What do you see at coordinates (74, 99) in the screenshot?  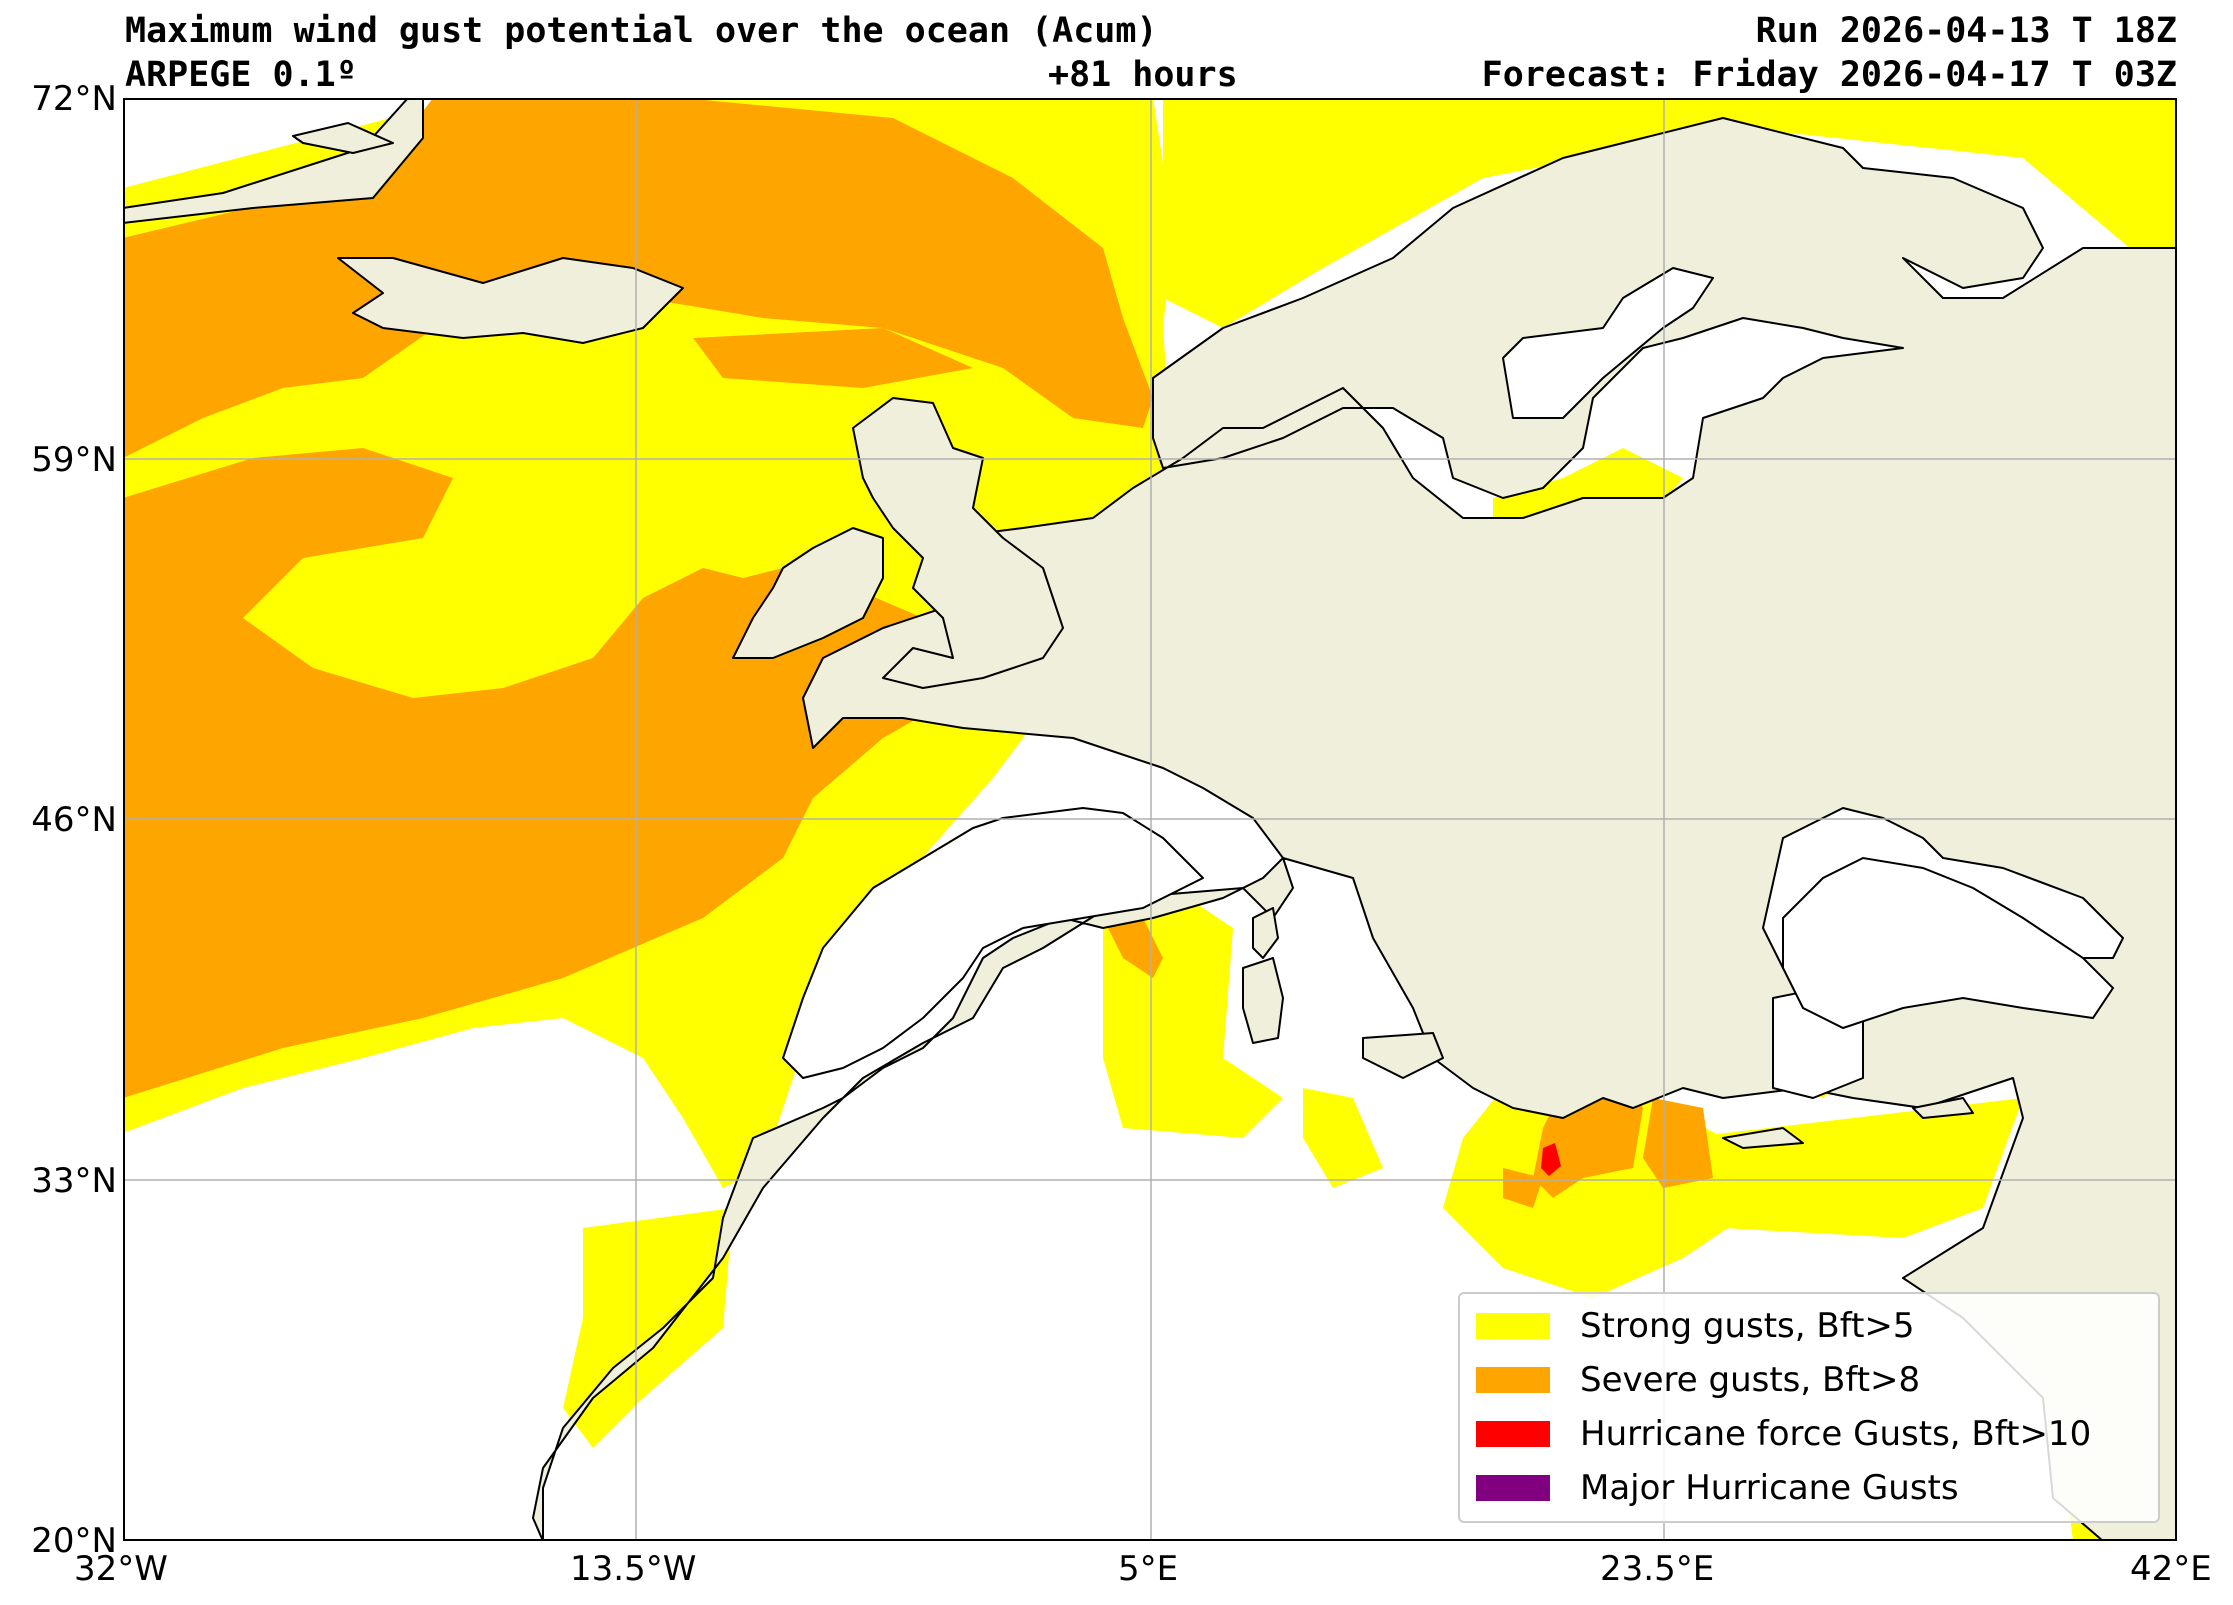 I see `lat-tick-label: 72°N` at bounding box center [74, 99].